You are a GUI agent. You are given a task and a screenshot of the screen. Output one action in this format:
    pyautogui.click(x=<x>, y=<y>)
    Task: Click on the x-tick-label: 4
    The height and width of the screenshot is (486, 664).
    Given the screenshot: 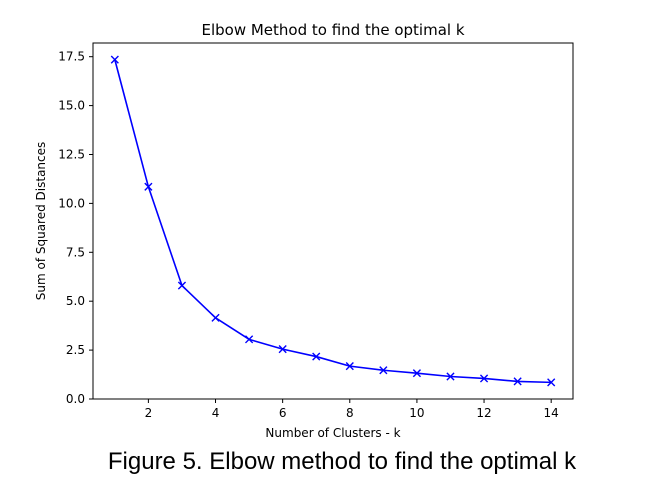 What is the action you would take?
    pyautogui.click(x=216, y=413)
    